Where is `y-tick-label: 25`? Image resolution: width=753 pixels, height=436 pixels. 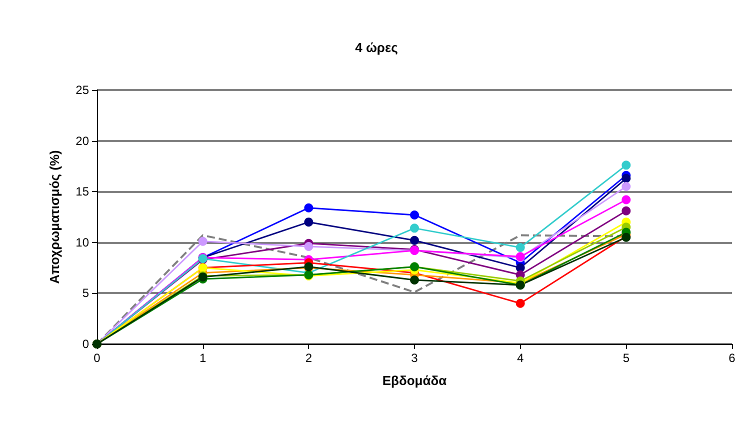 y-tick-label: 25 is located at coordinates (83, 90).